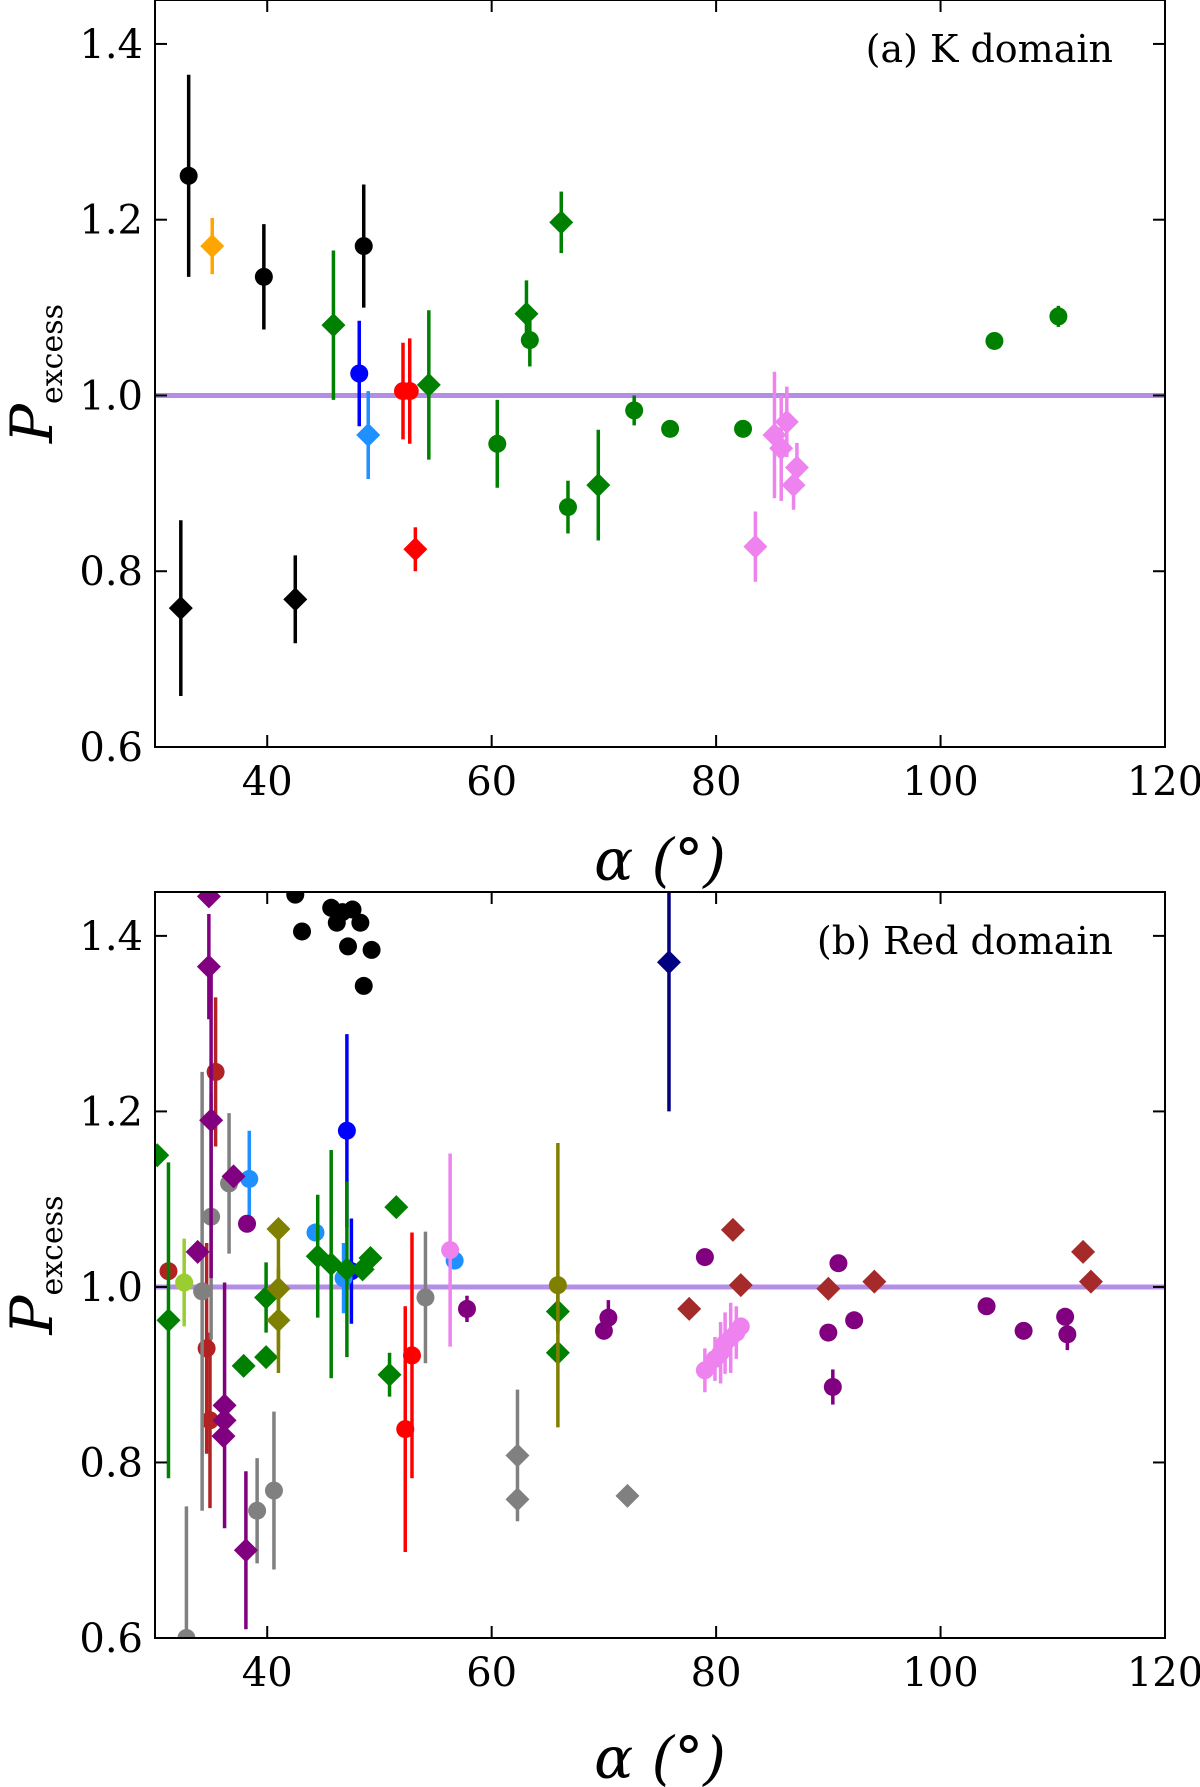  I want to click on panel-b-y-axis-symbol: P, so click(33, 1315).